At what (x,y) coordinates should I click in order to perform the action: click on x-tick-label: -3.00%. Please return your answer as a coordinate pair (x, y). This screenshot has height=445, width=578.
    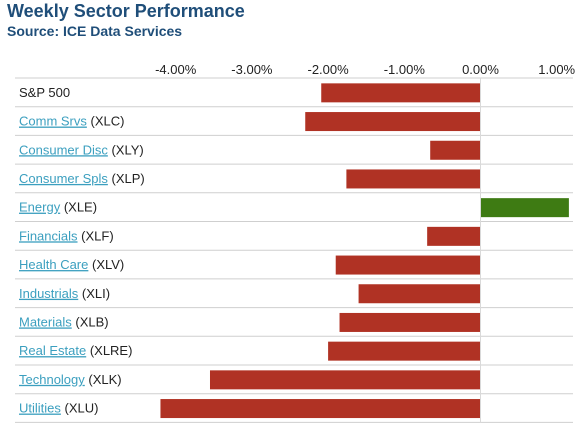
    Looking at the image, I should click on (252, 69).